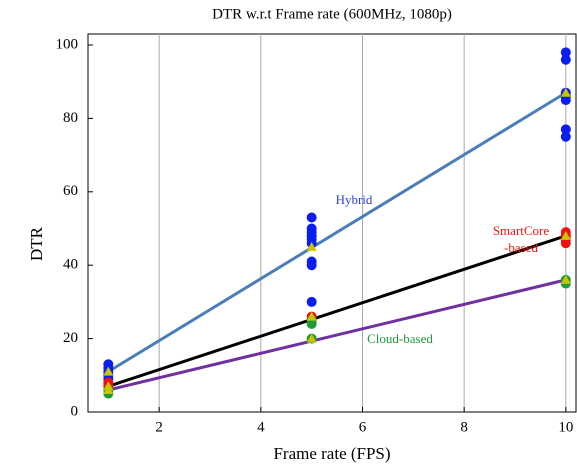 This screenshot has width=577, height=472. Describe the element at coordinates (331, 453) in the screenshot. I see `x-axis-label: Frame rate (FPS)` at that location.